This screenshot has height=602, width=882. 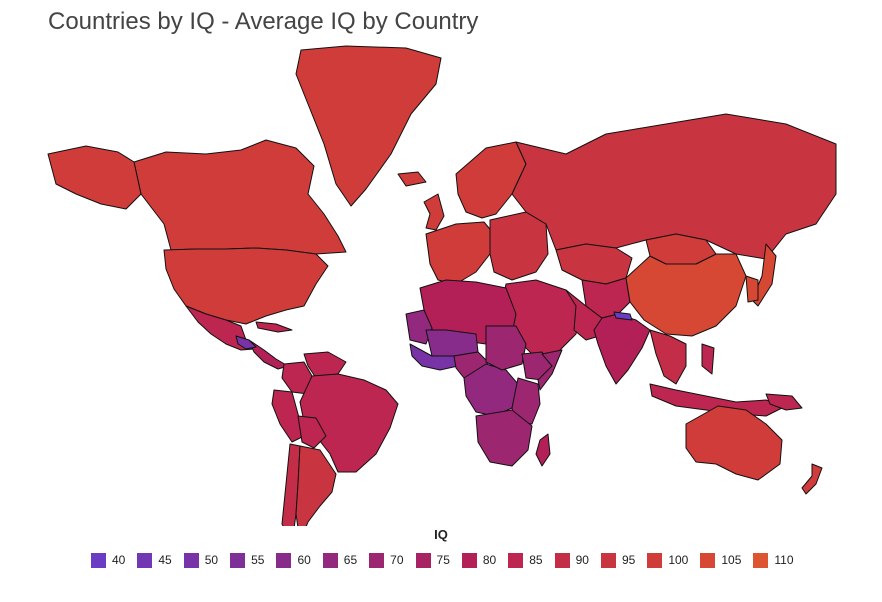 I want to click on country-guatemala: Guatemala, so click(x=246, y=342).